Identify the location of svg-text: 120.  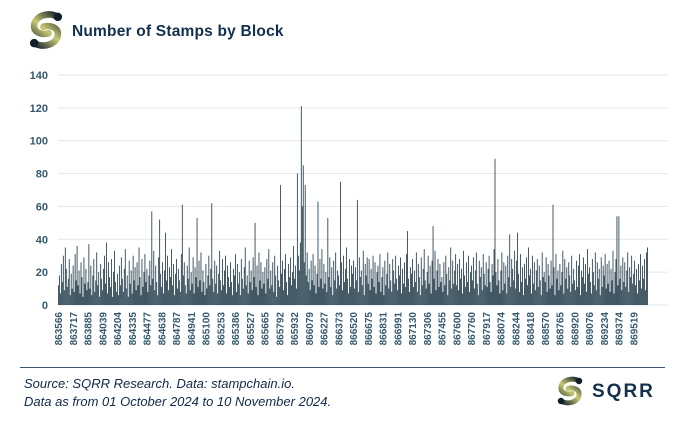
(39, 109).